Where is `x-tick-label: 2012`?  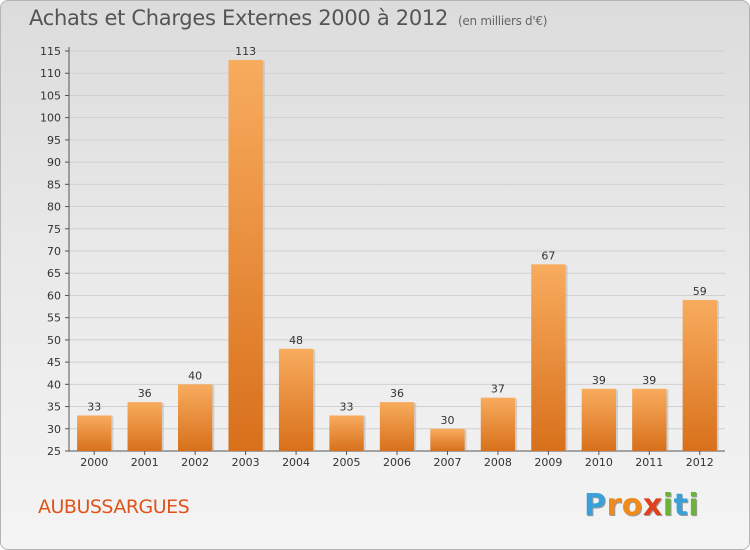
x-tick-label: 2012 is located at coordinates (700, 462).